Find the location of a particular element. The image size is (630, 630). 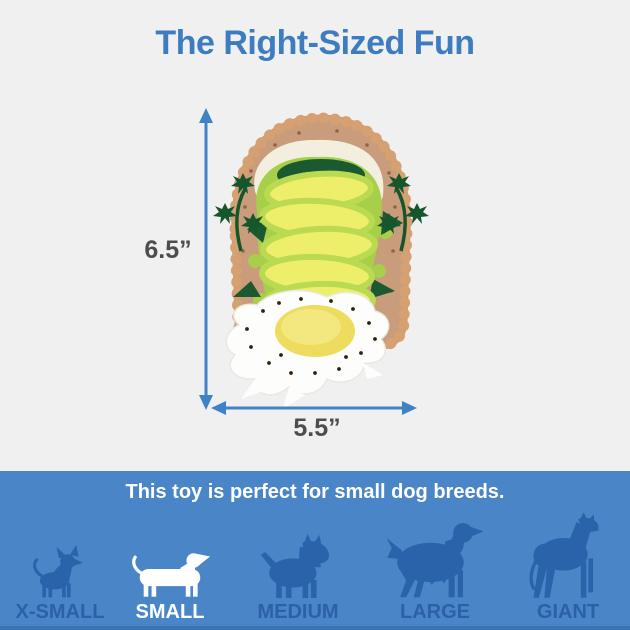

great-dane-silhouette-icon is located at coordinates (564, 555).